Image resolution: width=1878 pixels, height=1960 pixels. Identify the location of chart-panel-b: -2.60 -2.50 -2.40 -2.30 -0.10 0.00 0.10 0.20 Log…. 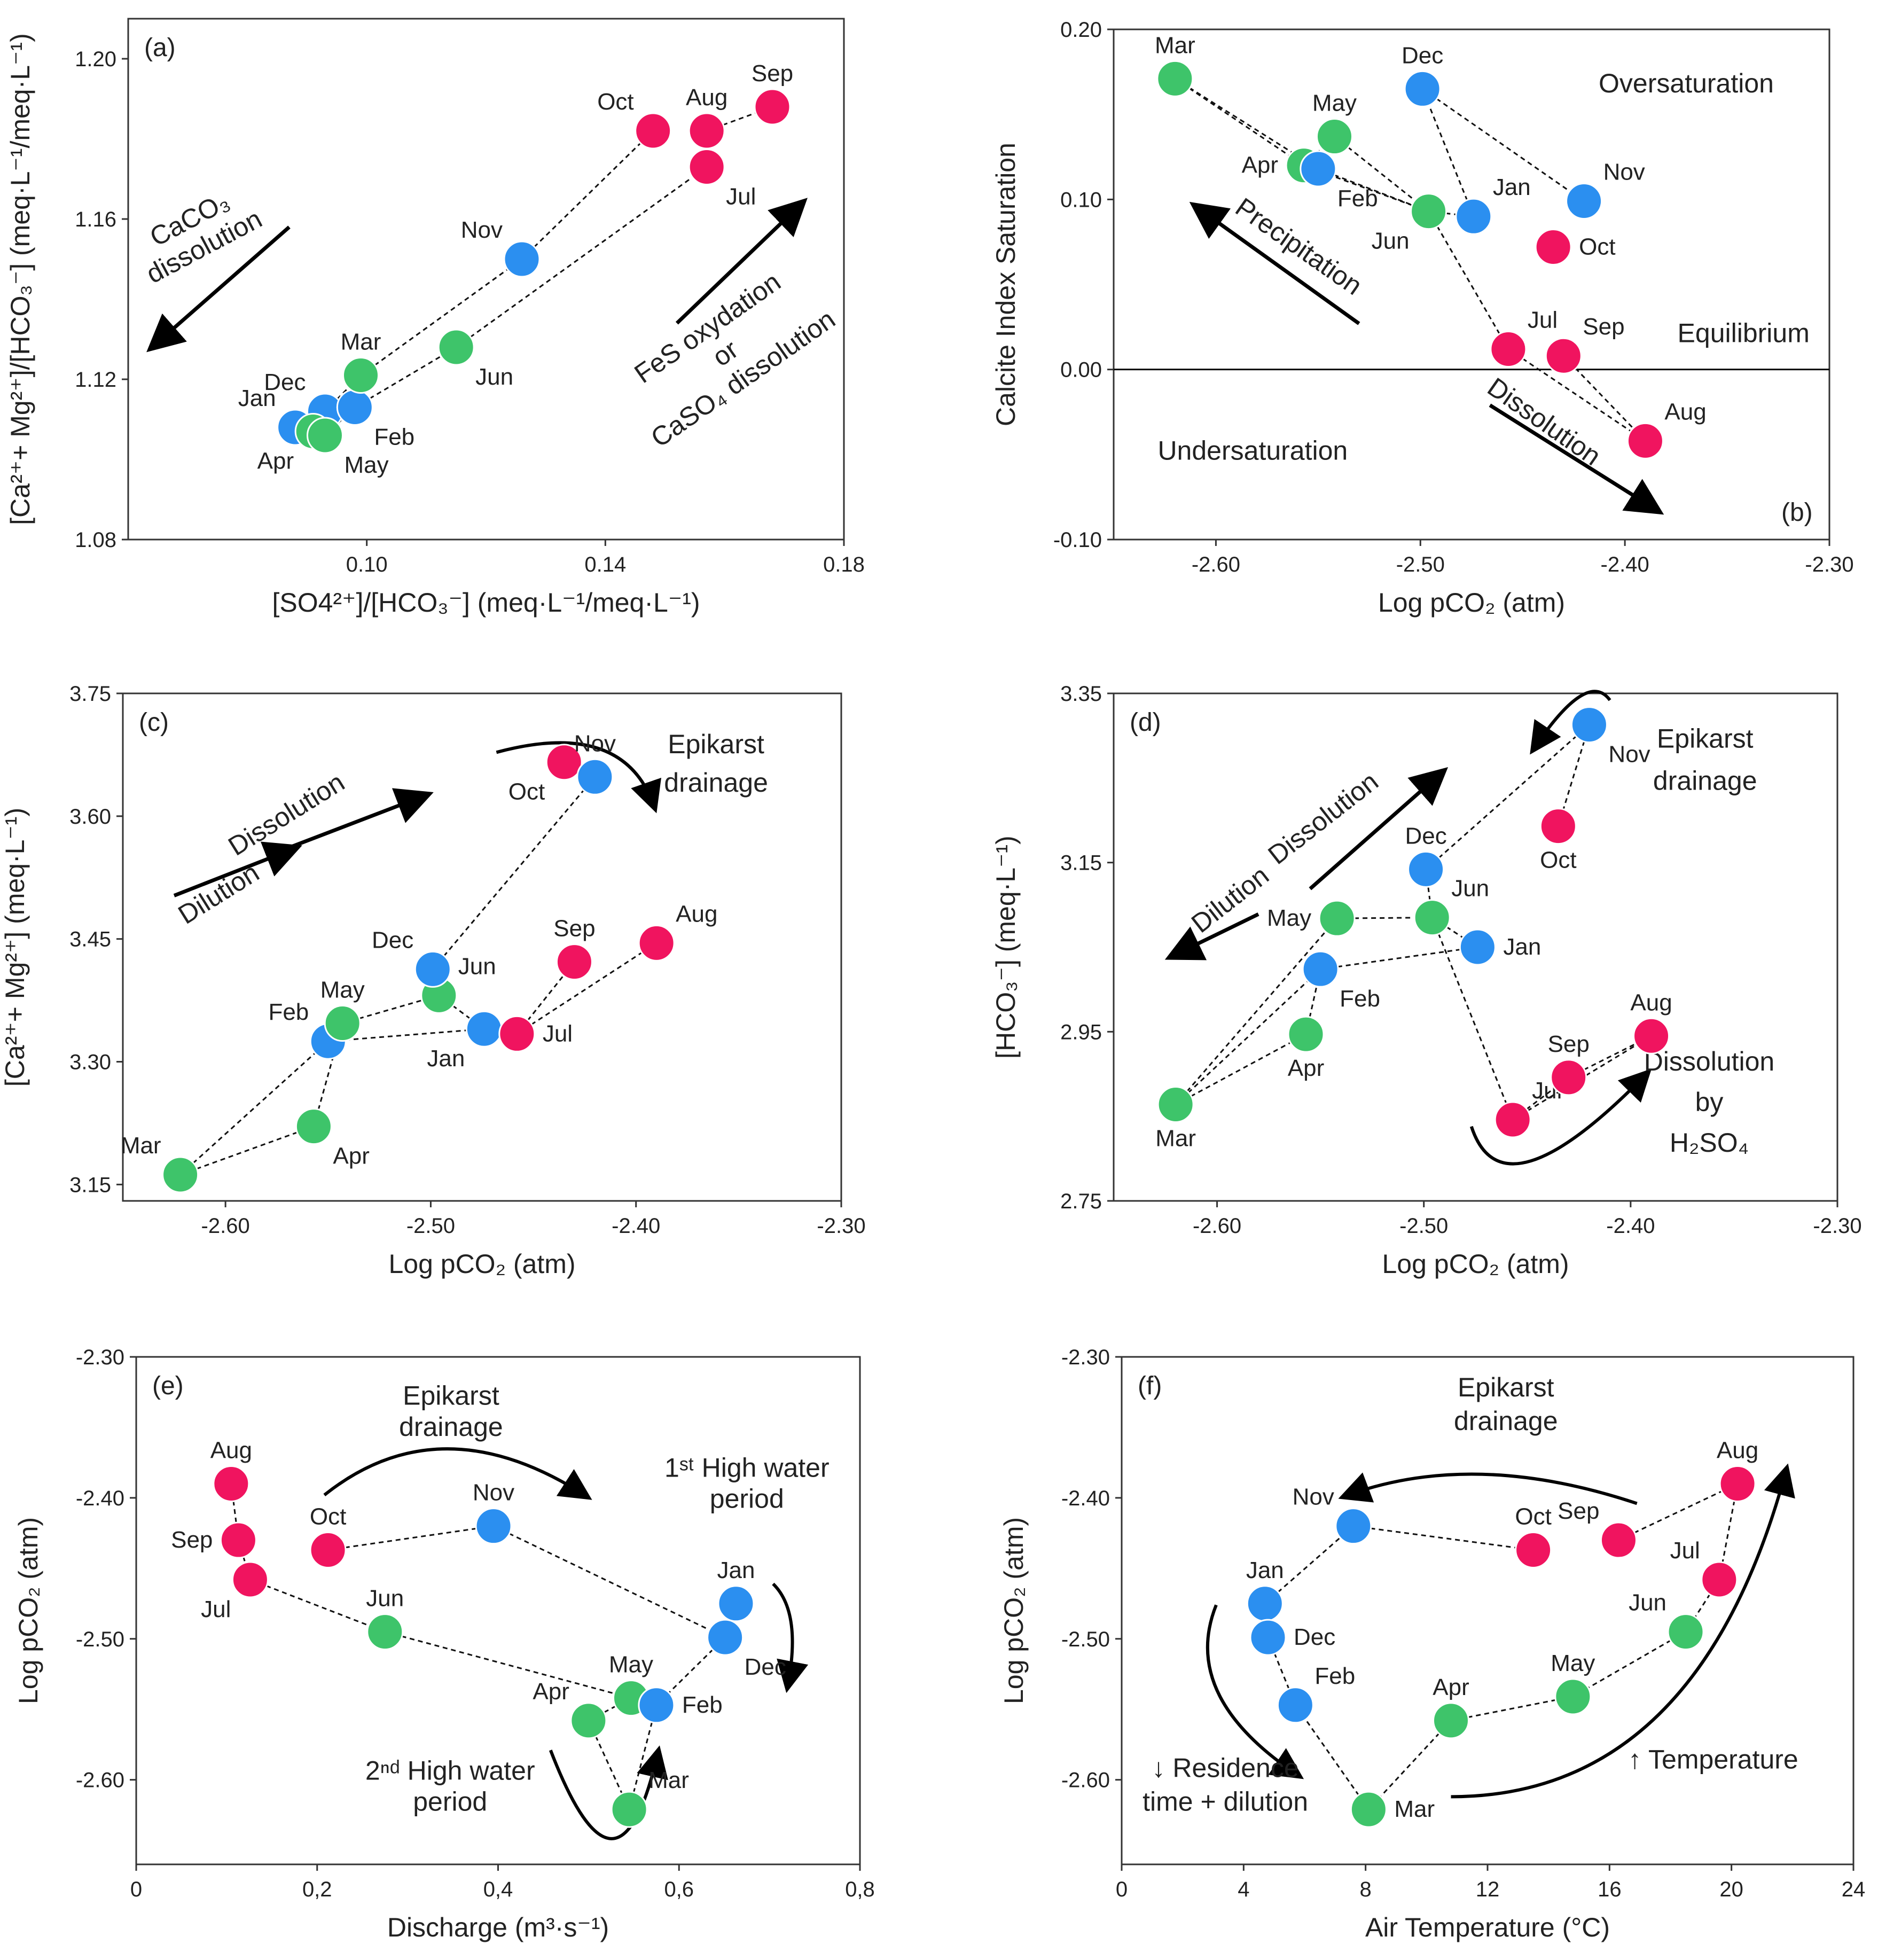
(1422, 318).